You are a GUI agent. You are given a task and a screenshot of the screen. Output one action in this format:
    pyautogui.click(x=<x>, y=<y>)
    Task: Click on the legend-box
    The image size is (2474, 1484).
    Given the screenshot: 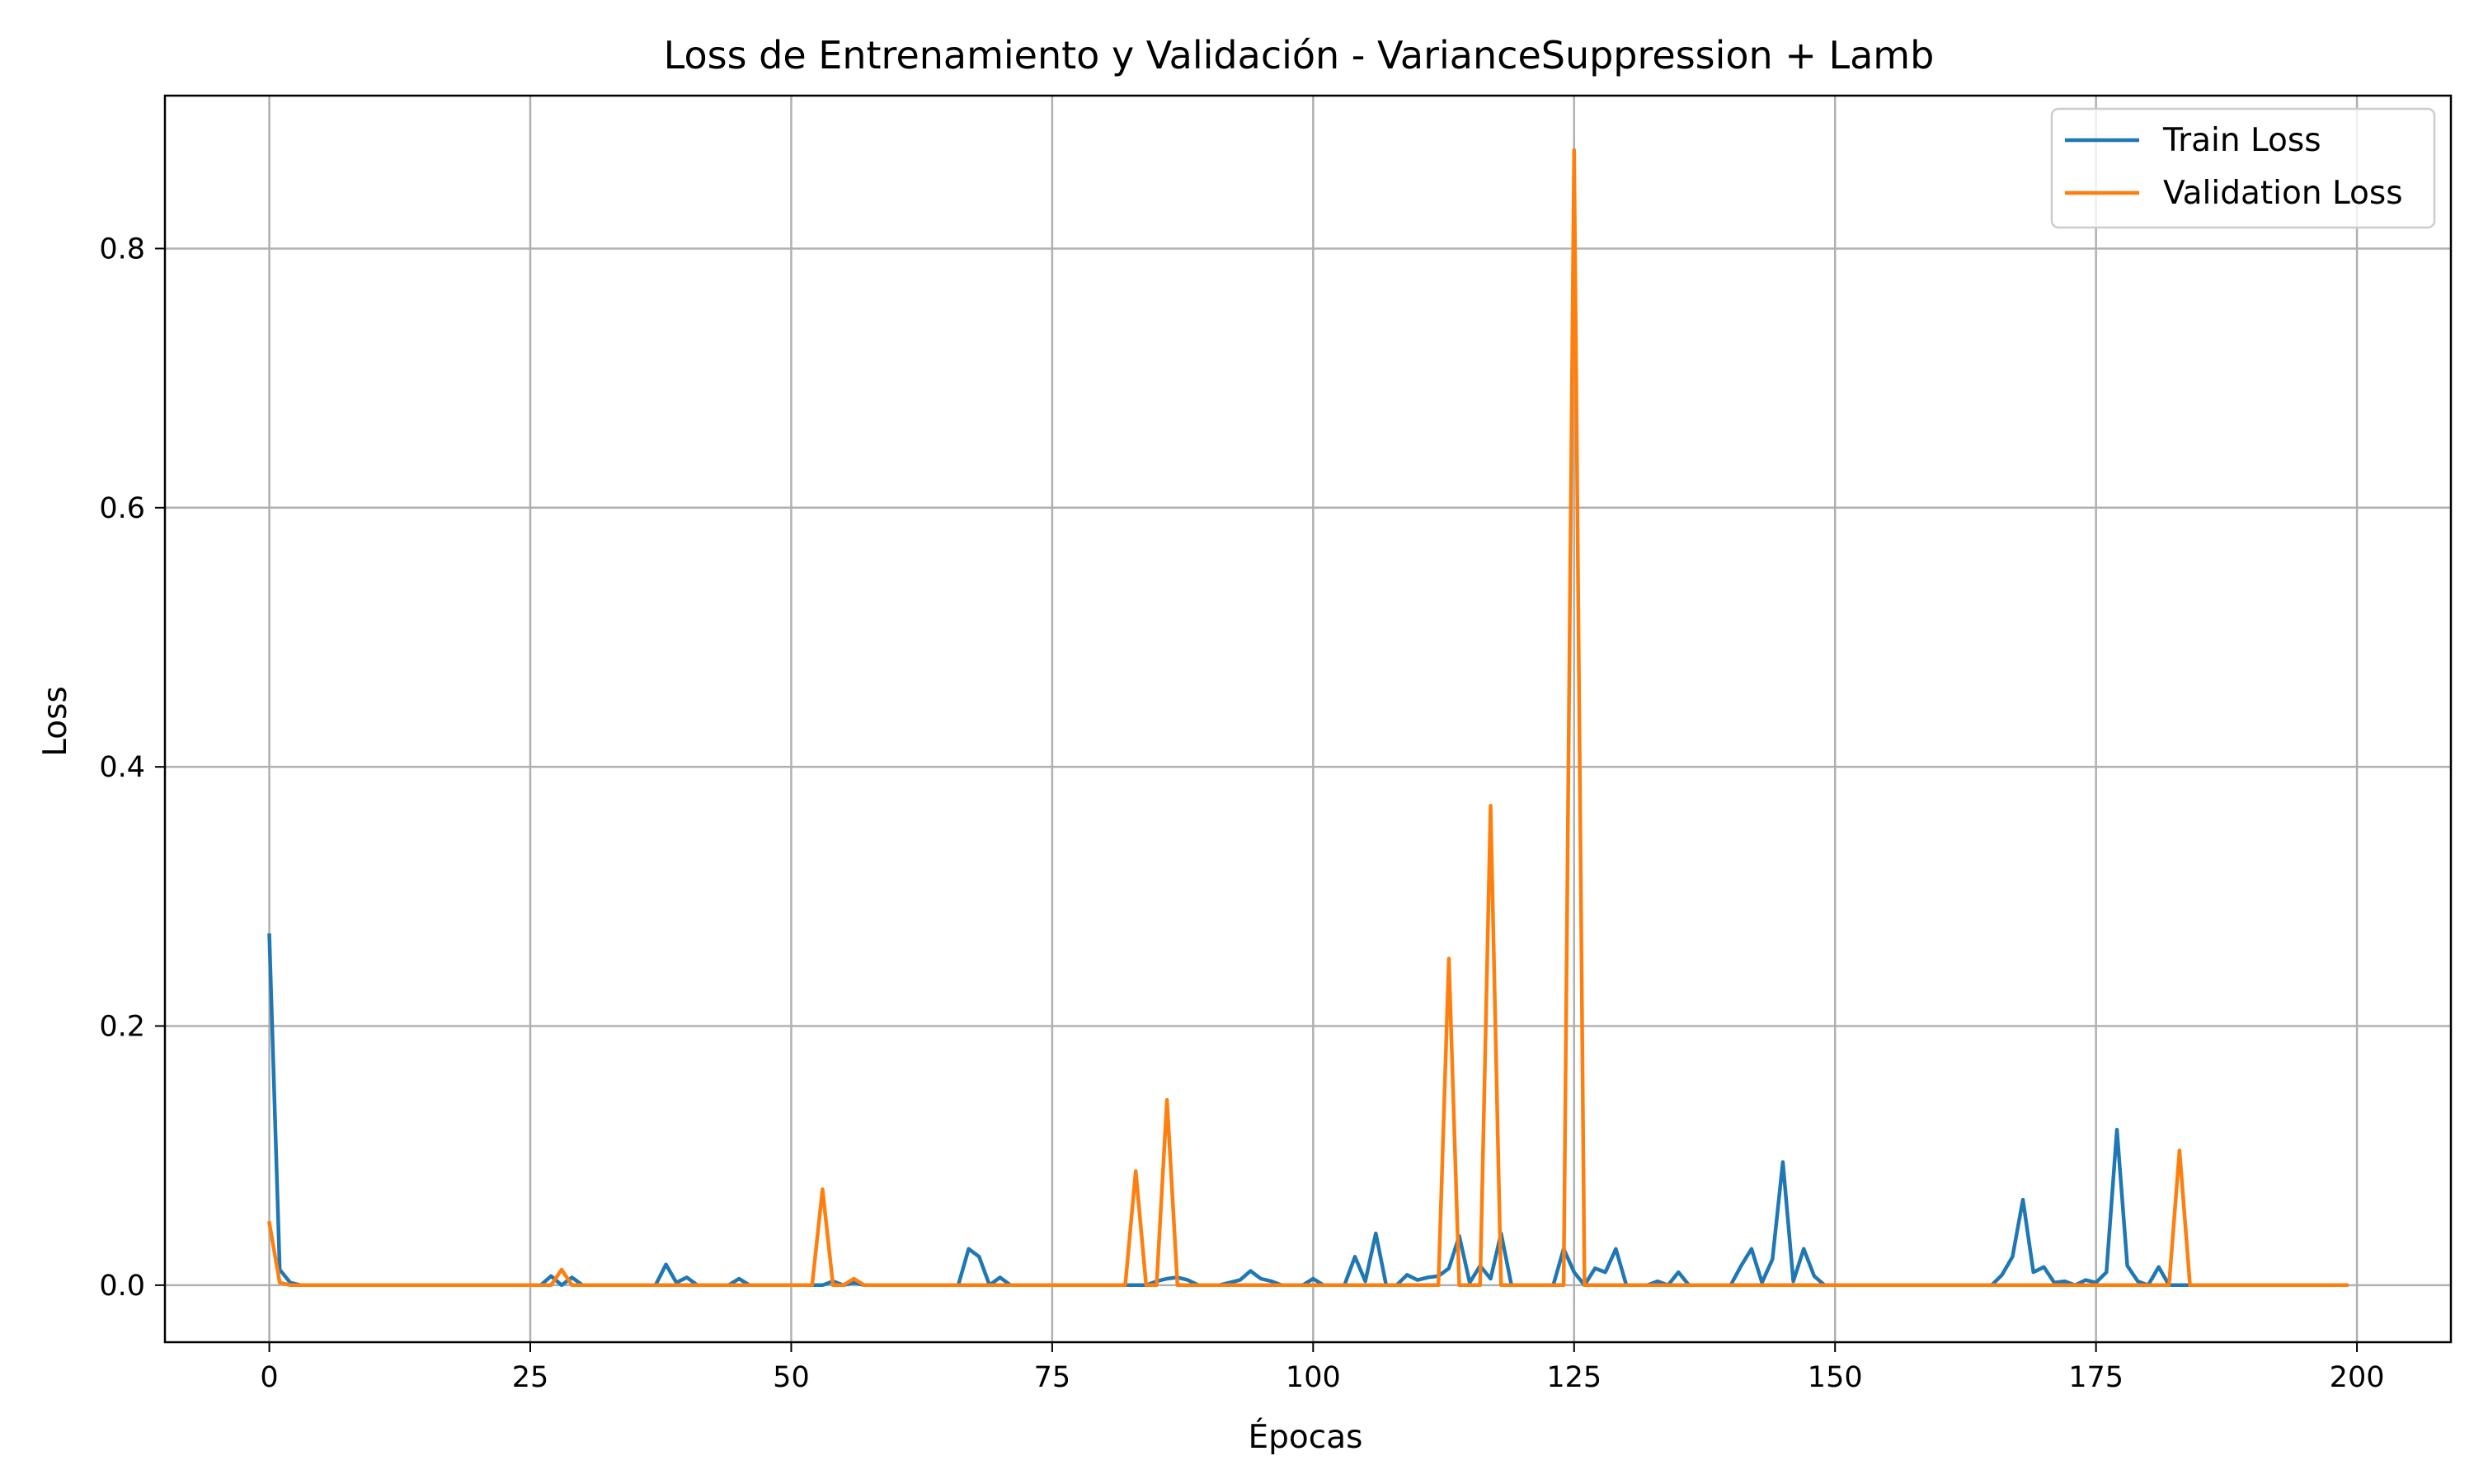 What is the action you would take?
    pyautogui.click(x=2243, y=168)
    